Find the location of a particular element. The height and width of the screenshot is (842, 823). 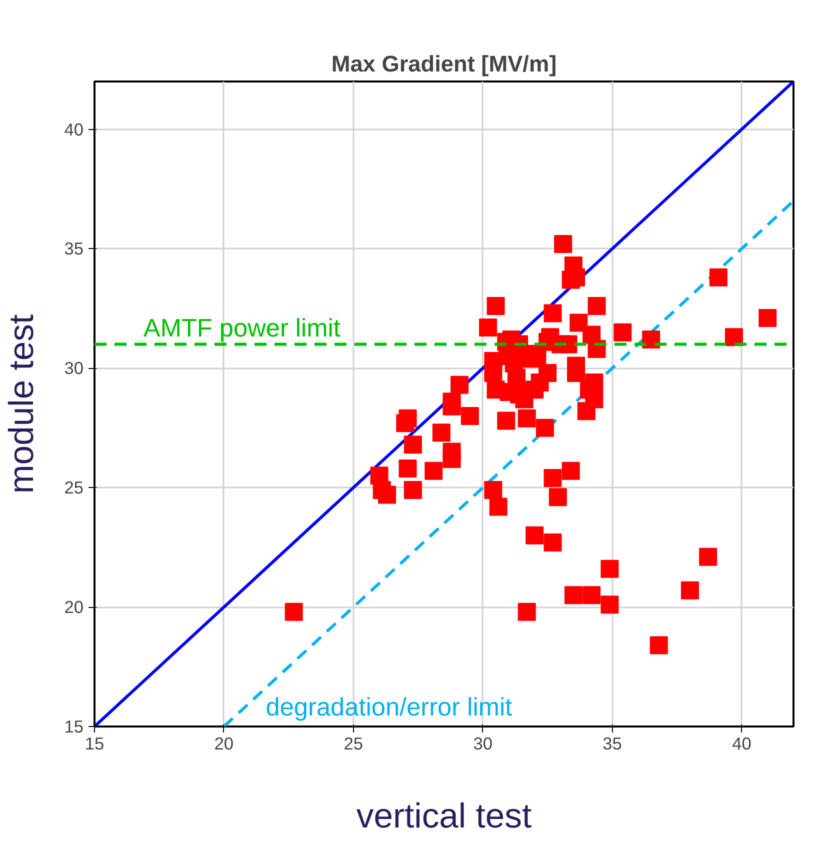

y-tick-label: 30 is located at coordinates (74, 368).